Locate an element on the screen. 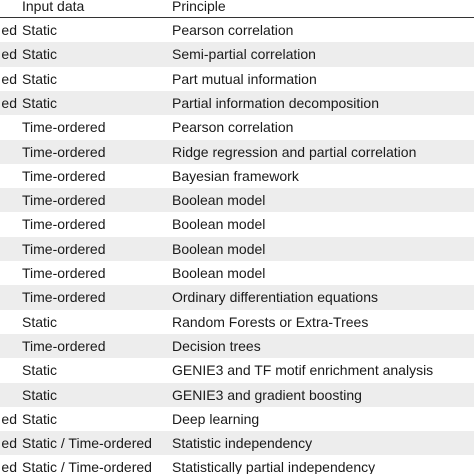  principle-cell: Statistically partial independency is located at coordinates (274, 466).